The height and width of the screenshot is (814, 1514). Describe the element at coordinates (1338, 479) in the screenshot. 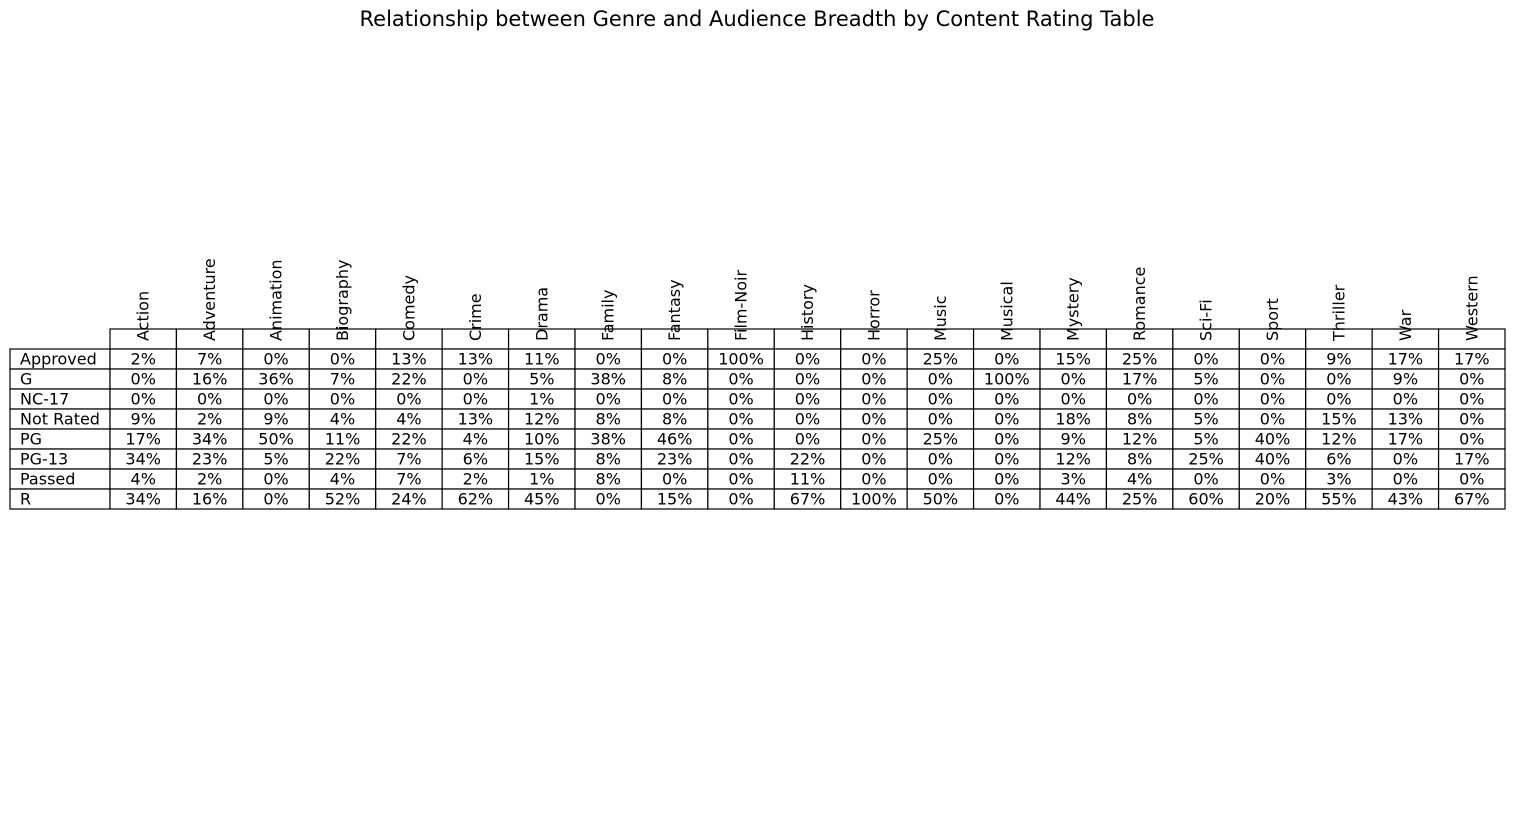

I see `table-cell-value: 3%` at that location.